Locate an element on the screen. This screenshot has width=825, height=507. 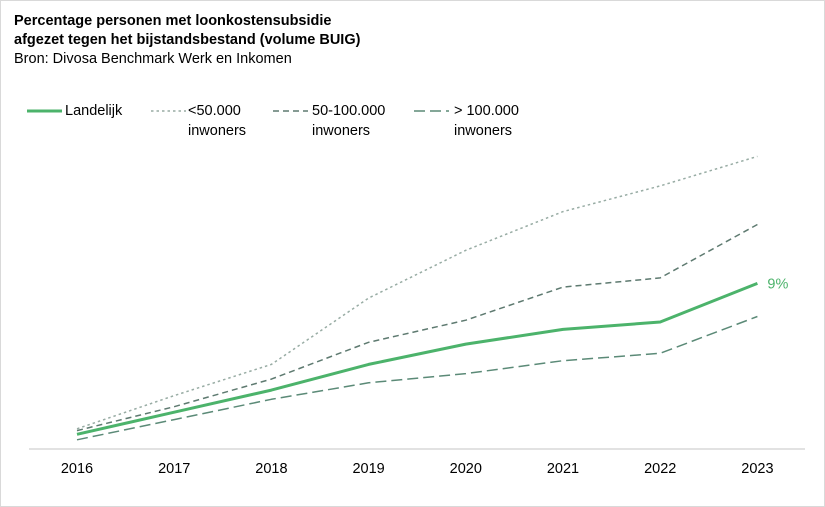
x-tick-label-2020: 2020 is located at coordinates (466, 469).